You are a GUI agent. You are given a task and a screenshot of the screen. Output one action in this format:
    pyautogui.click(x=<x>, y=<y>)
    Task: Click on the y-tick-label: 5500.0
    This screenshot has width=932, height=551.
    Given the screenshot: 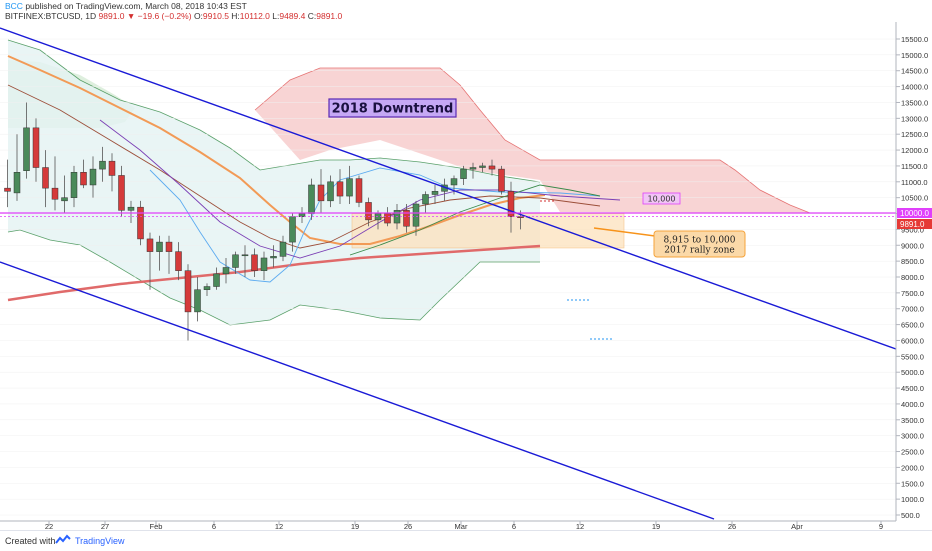 What is the action you would take?
    pyautogui.click(x=912, y=356)
    